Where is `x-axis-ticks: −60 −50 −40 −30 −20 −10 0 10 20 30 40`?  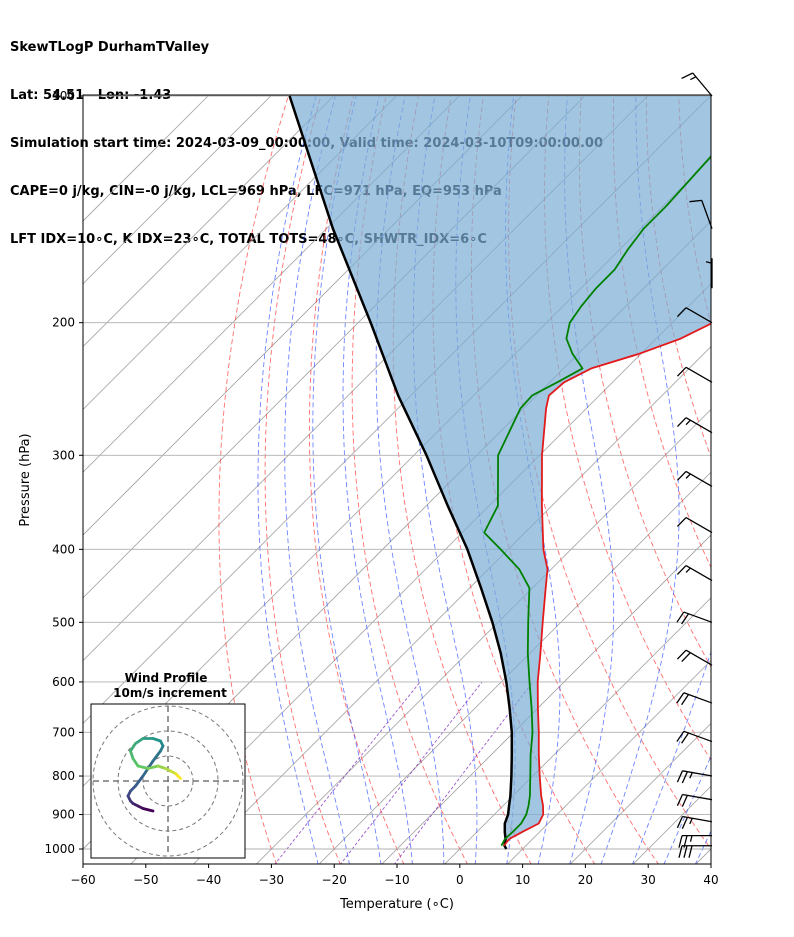 x-axis-ticks: −60 −50 −40 −30 −20 −10 0 10 20 30 40 is located at coordinates (394, 875).